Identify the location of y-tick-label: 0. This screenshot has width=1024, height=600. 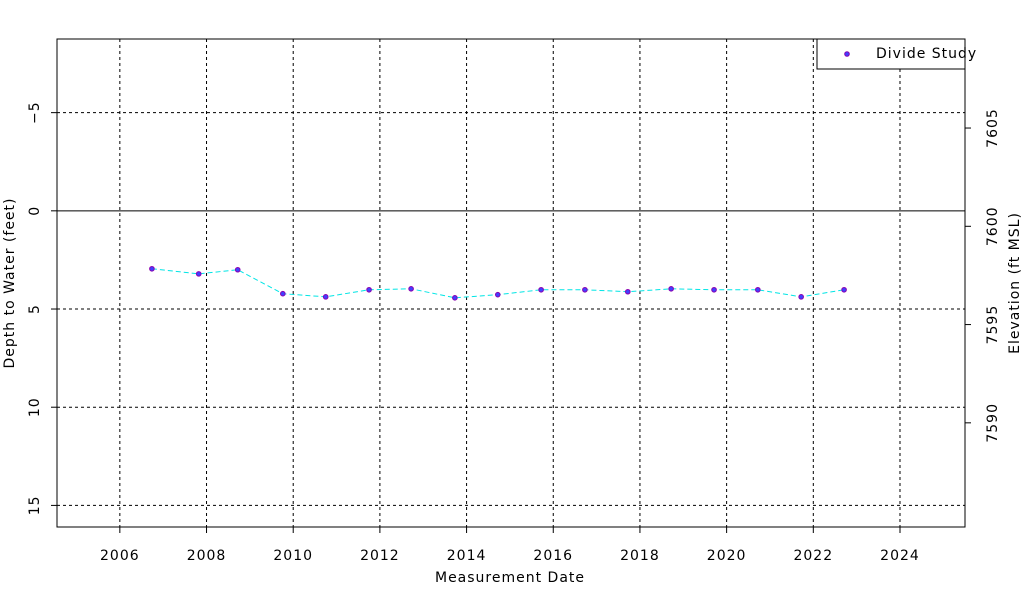
(35, 211).